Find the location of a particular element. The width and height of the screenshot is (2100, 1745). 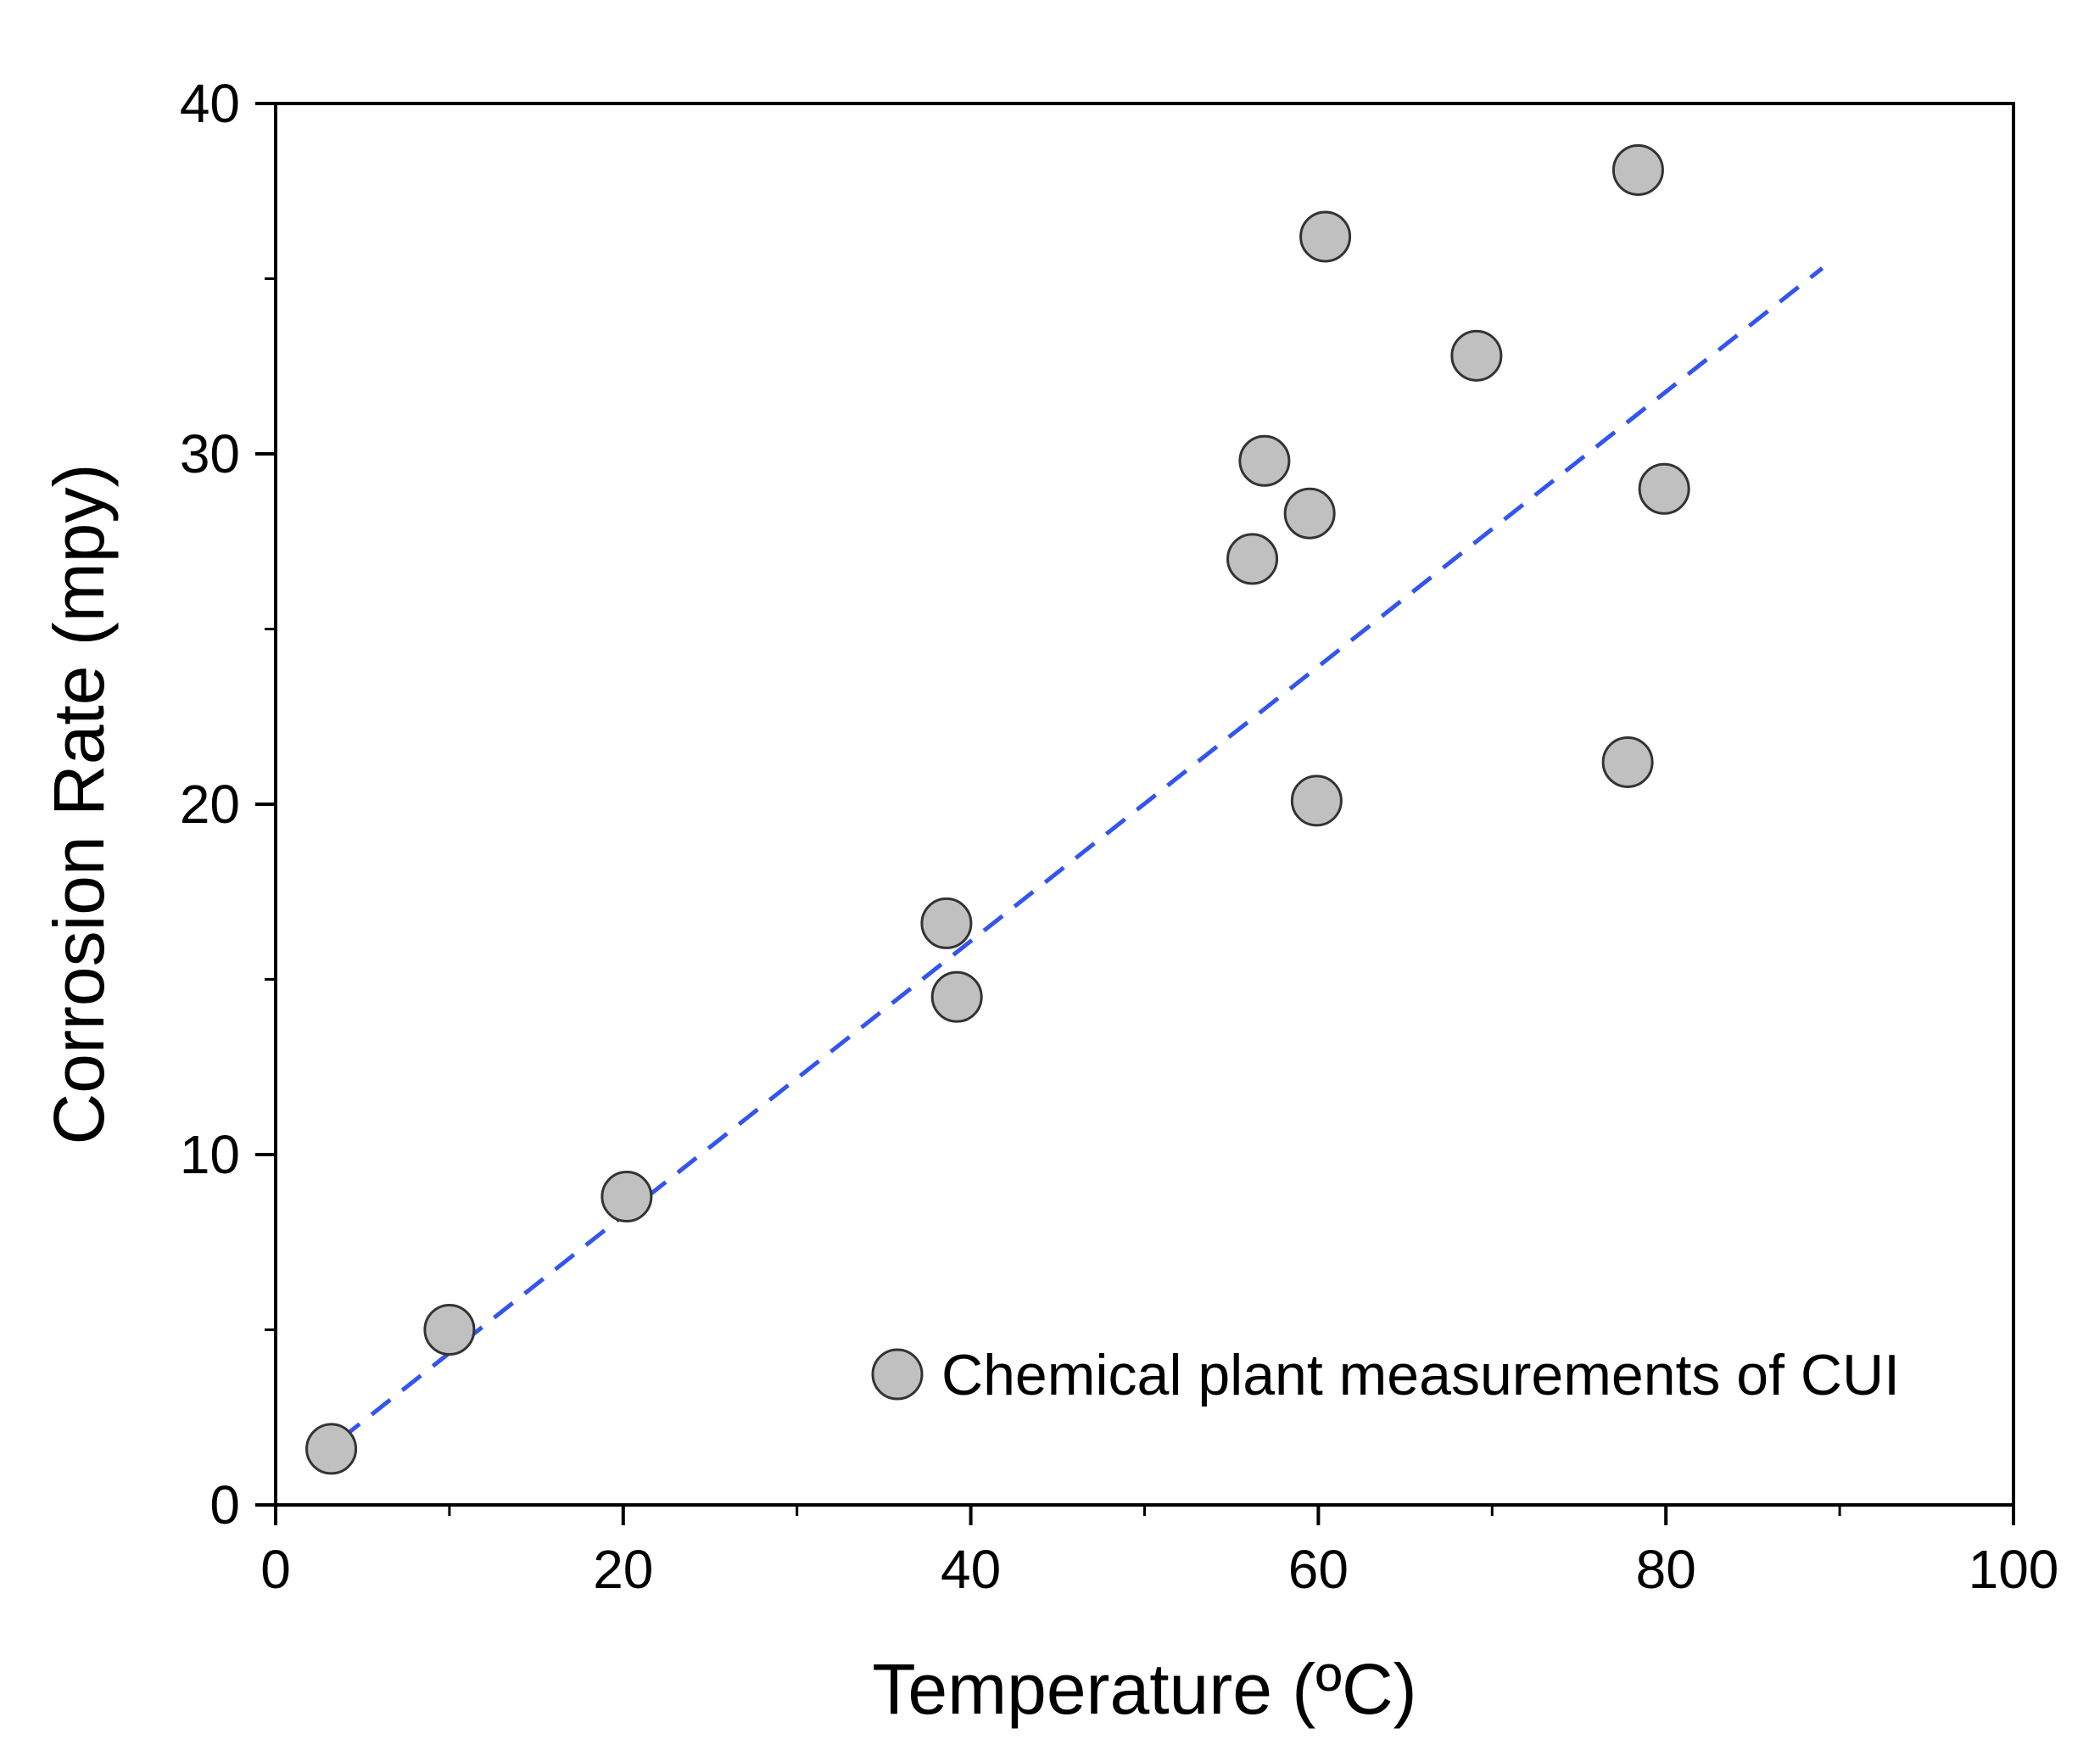

y-tick-label: 0 is located at coordinates (225, 1504).